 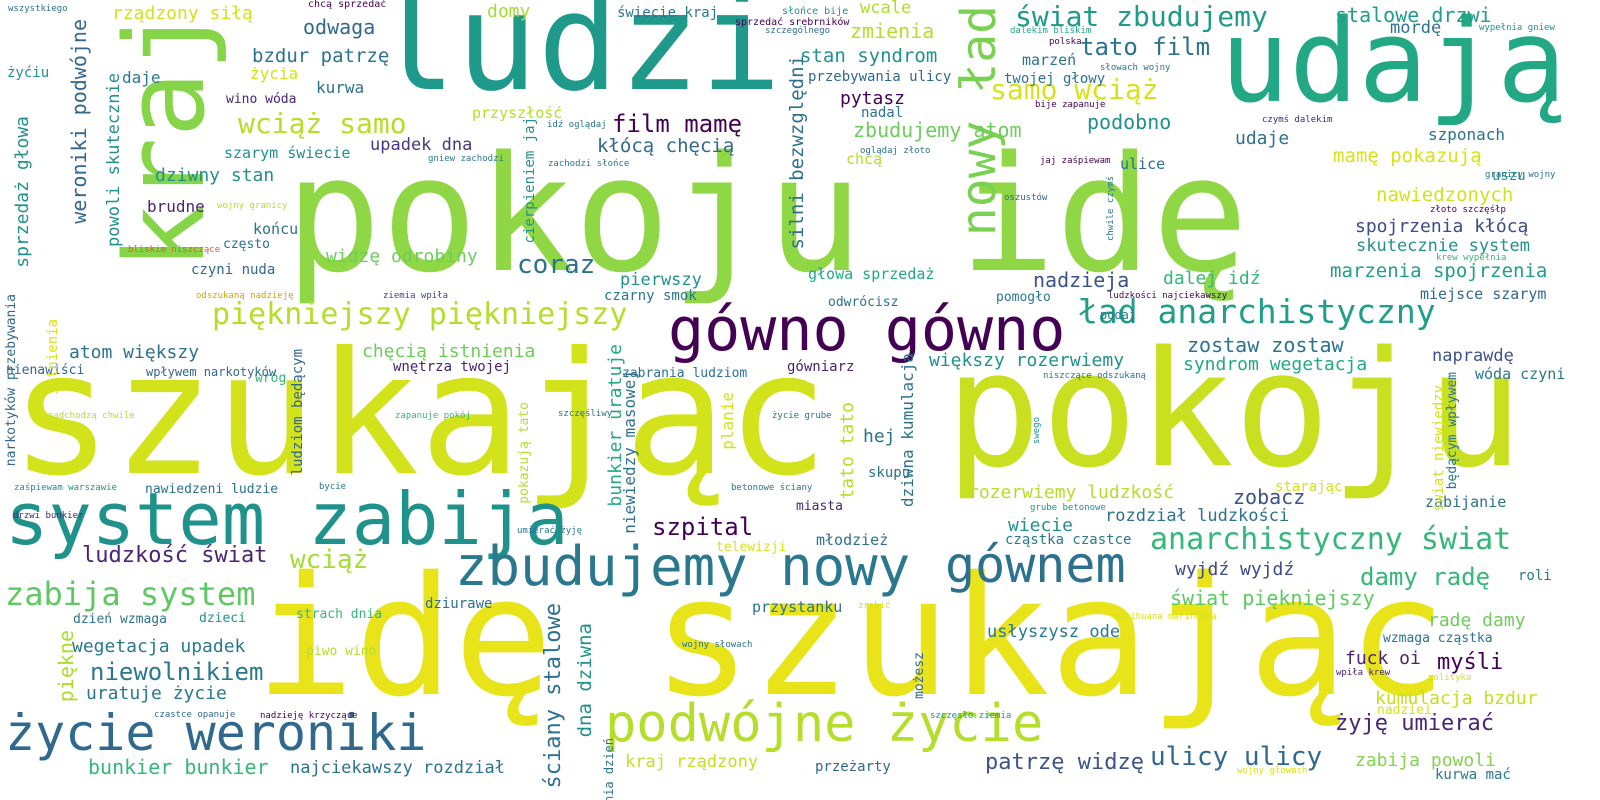 What do you see at coordinates (416, 296) in the screenshot?
I see `cloud-word: ziemia wpiła` at bounding box center [416, 296].